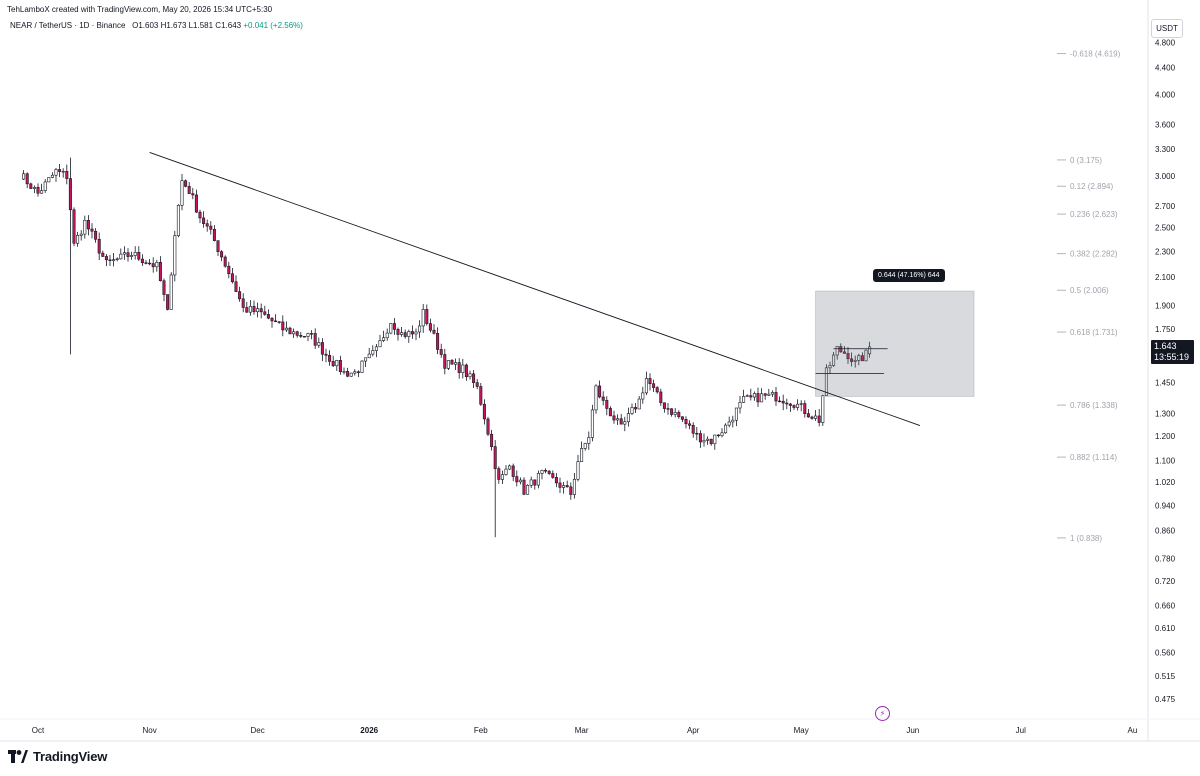 Image resolution: width=1200 pixels, height=776 pixels. I want to click on price-tick-label: 0.940, so click(1165, 505).